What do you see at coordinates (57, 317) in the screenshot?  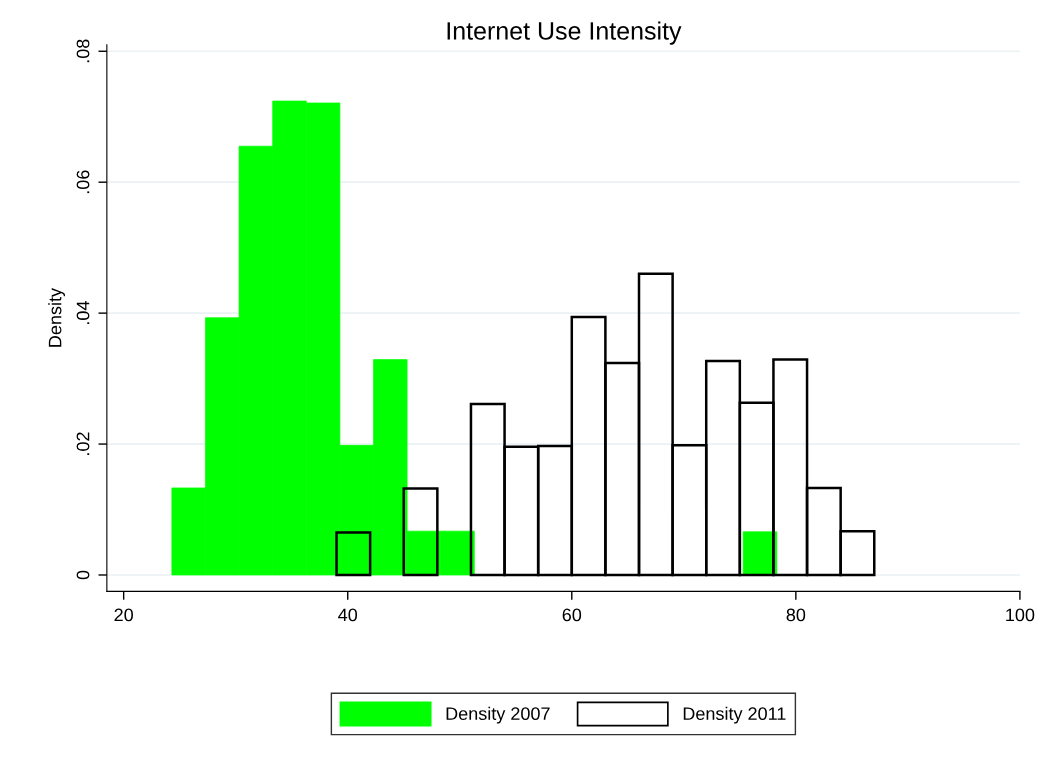 I see `y-axis-title: Density` at bounding box center [57, 317].